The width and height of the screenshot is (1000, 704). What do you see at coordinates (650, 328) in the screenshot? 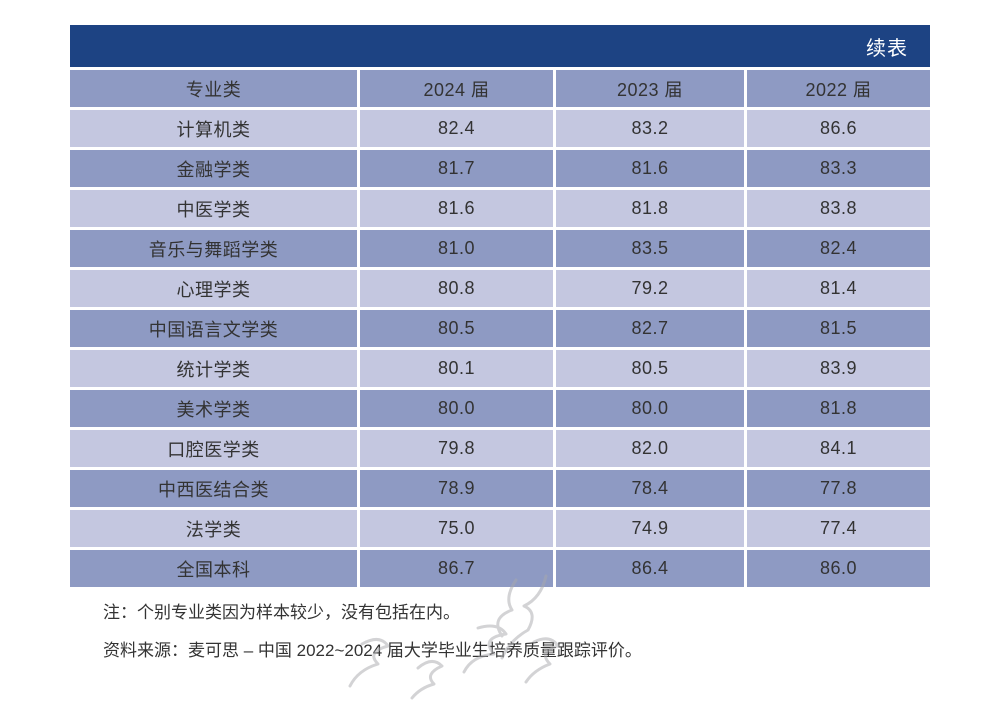
I see `value-cell-2023: 82.7` at bounding box center [650, 328].